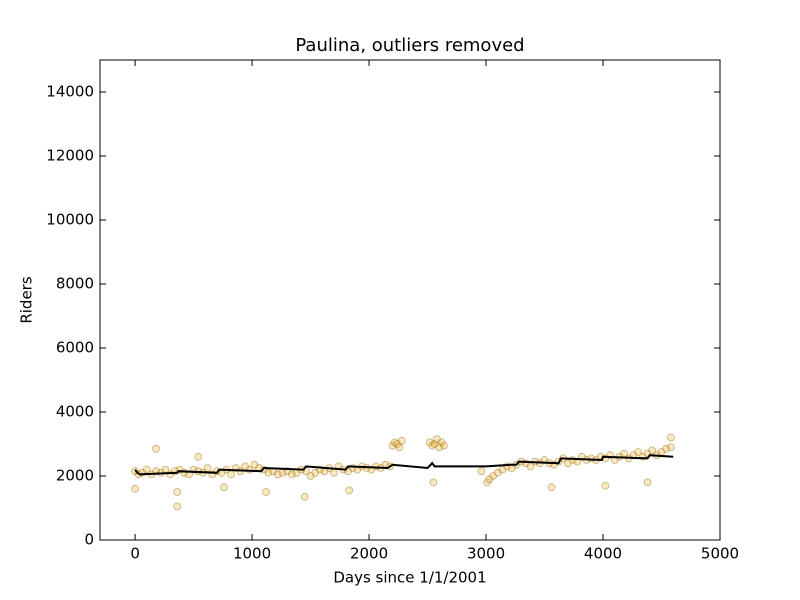  I want to click on x-axis-label: Days since 1/1/2001, so click(409, 578).